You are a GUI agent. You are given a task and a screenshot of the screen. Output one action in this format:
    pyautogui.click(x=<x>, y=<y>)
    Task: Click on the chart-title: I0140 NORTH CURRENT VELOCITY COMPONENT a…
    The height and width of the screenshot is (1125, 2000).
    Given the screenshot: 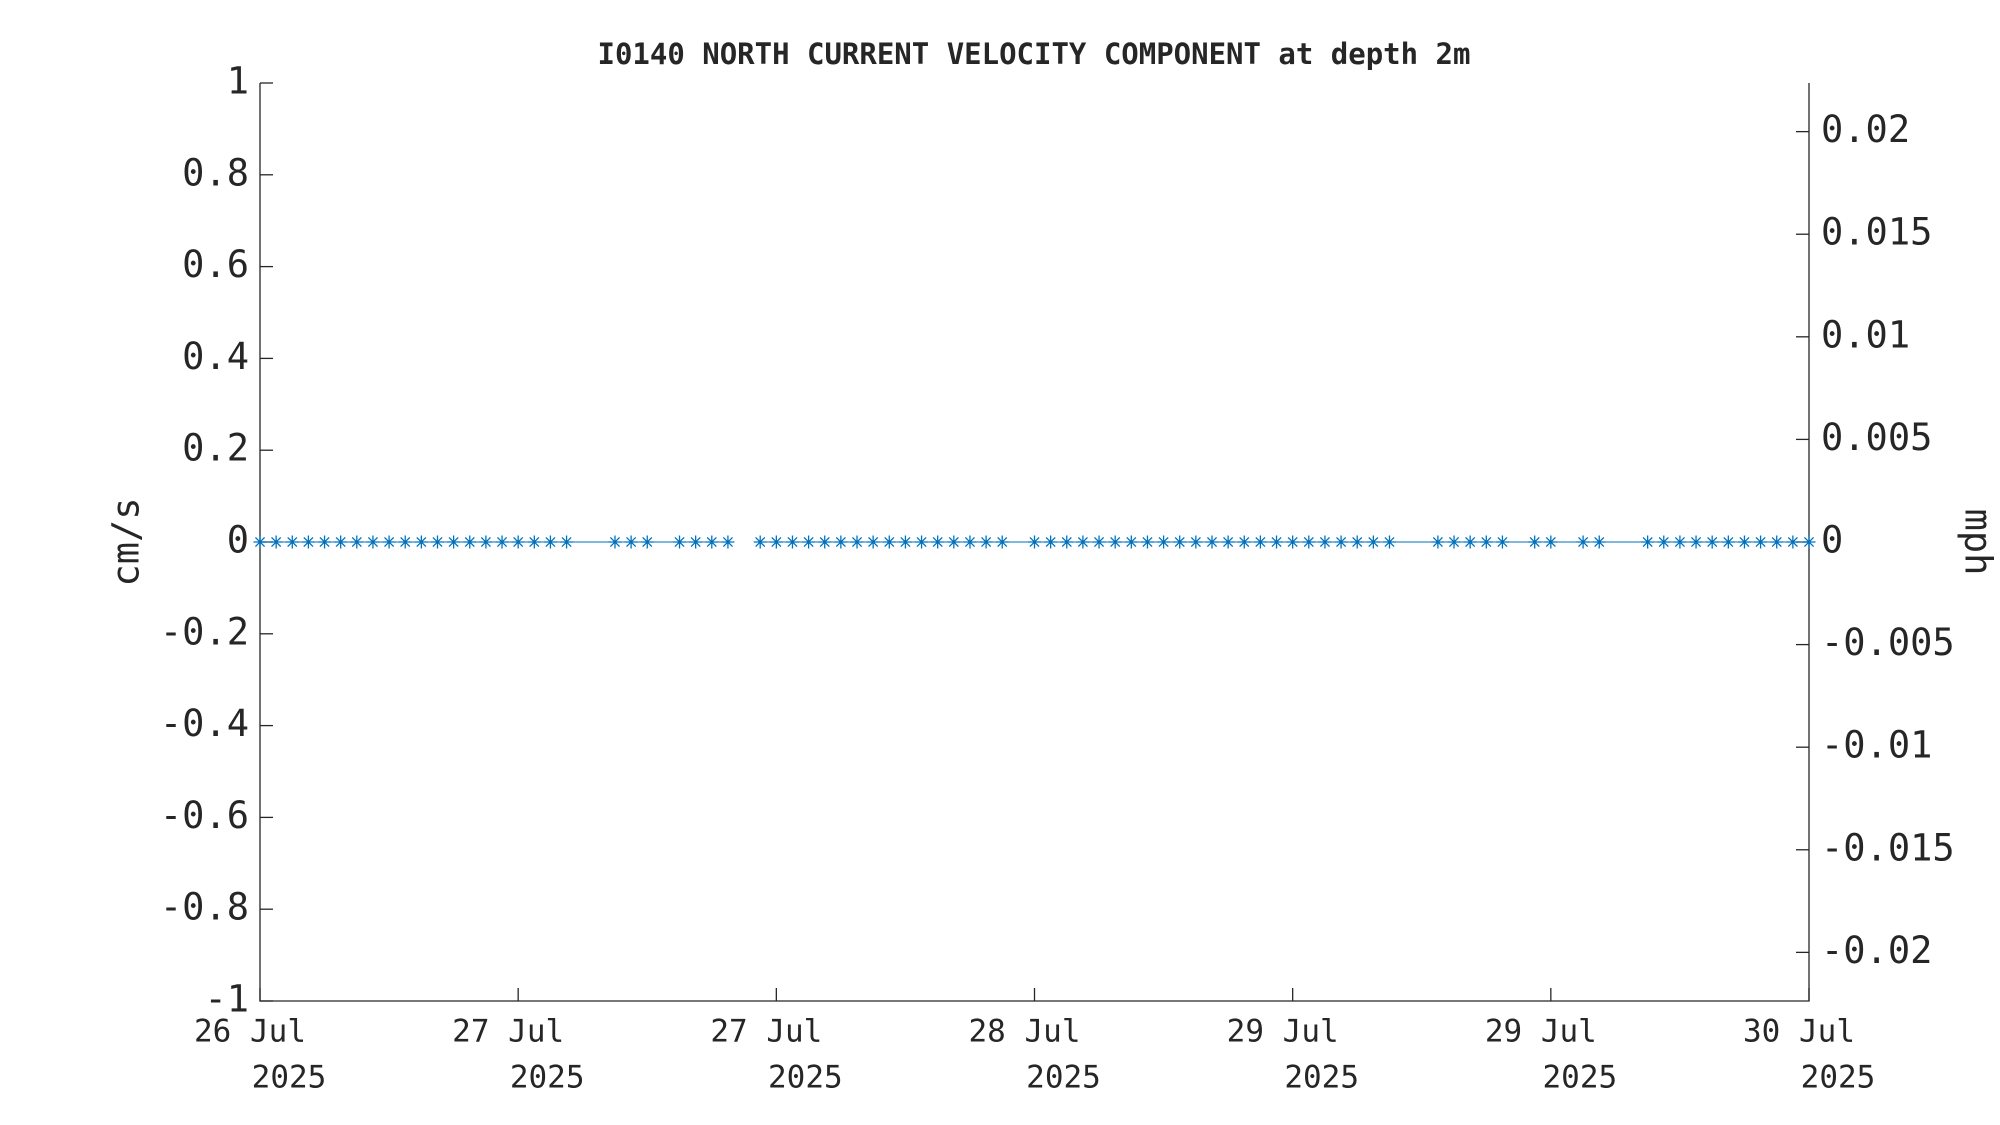 What is the action you would take?
    pyautogui.click(x=1034, y=54)
    